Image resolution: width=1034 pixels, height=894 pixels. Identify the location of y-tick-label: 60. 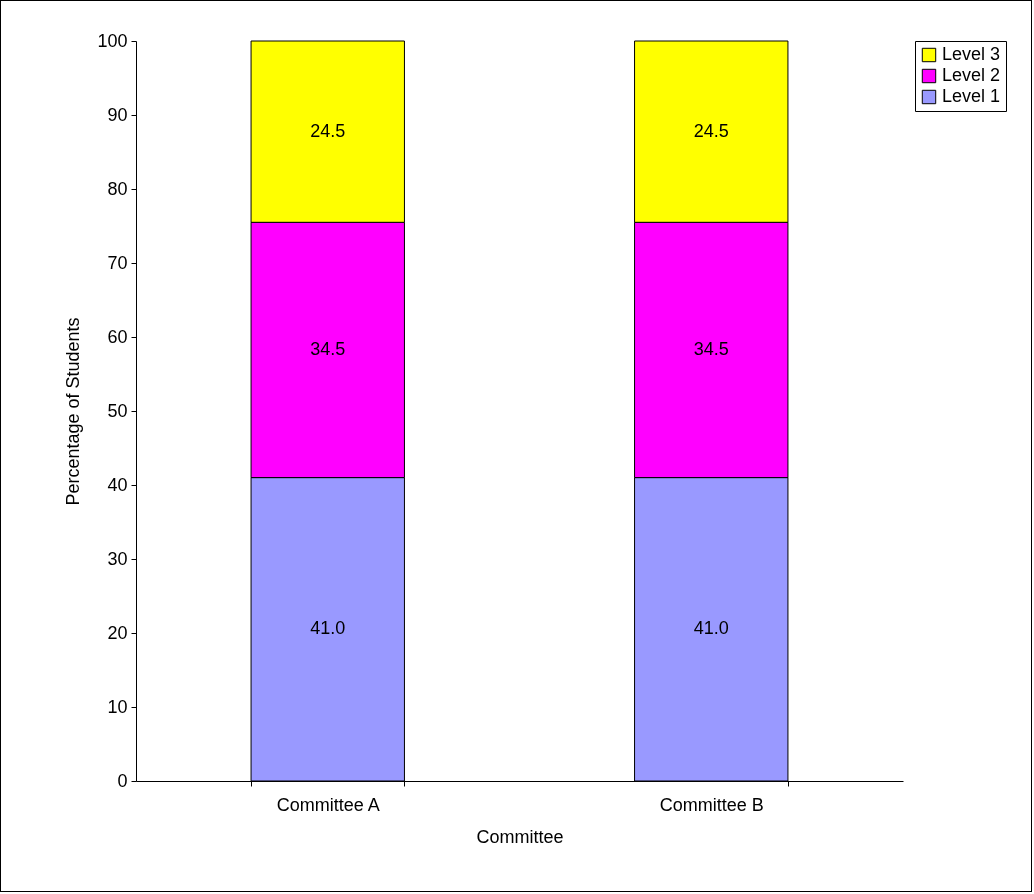
(117, 336).